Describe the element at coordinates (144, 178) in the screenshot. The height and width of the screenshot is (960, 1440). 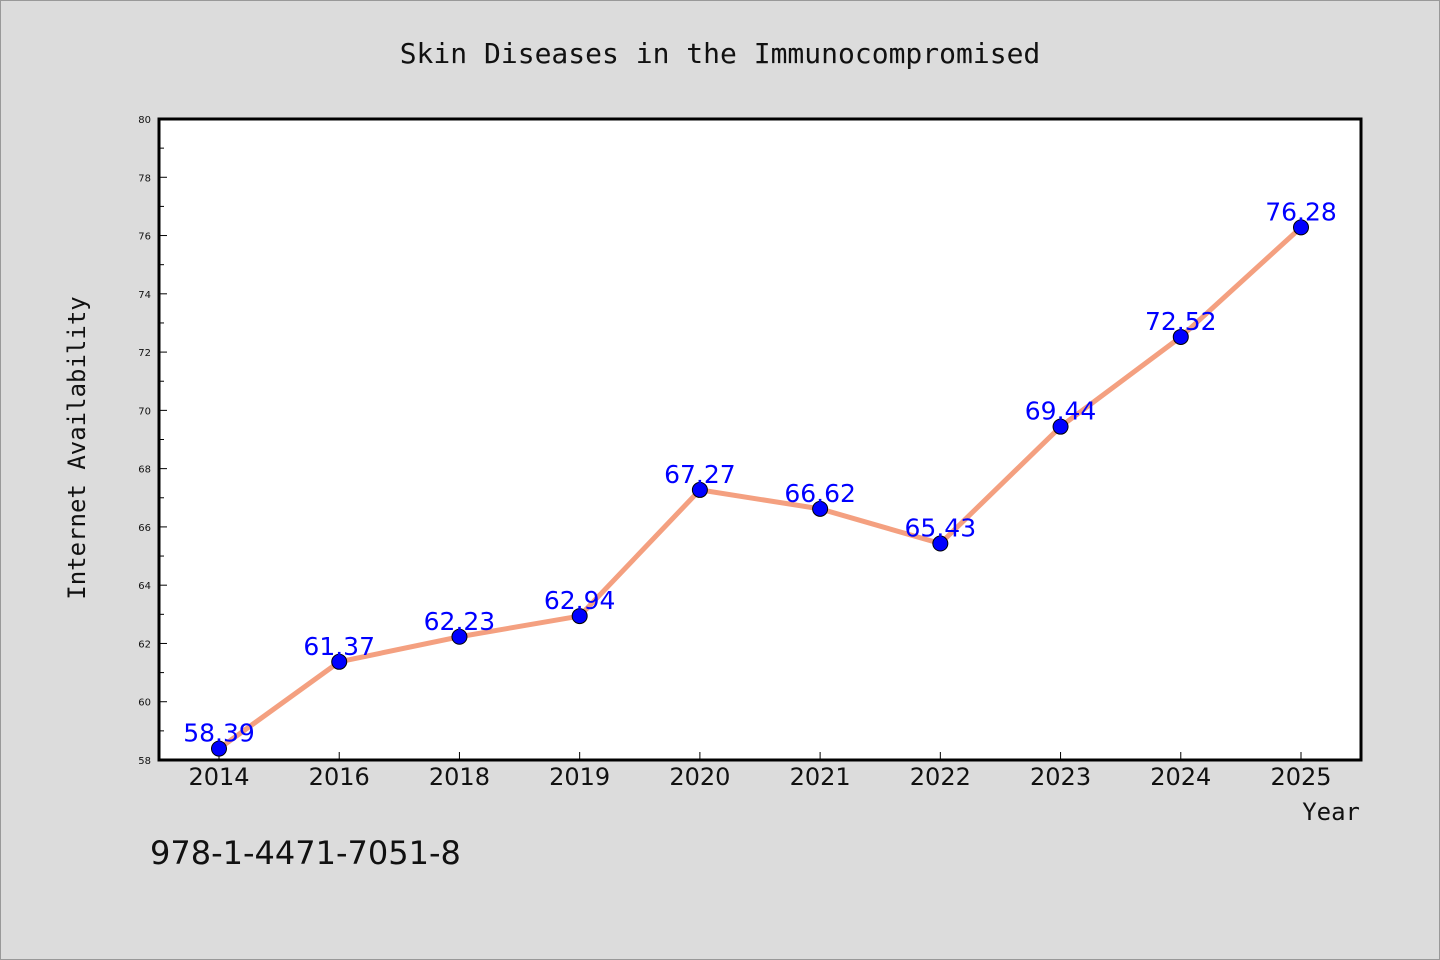
I see `y-tick-label: 78` at that location.